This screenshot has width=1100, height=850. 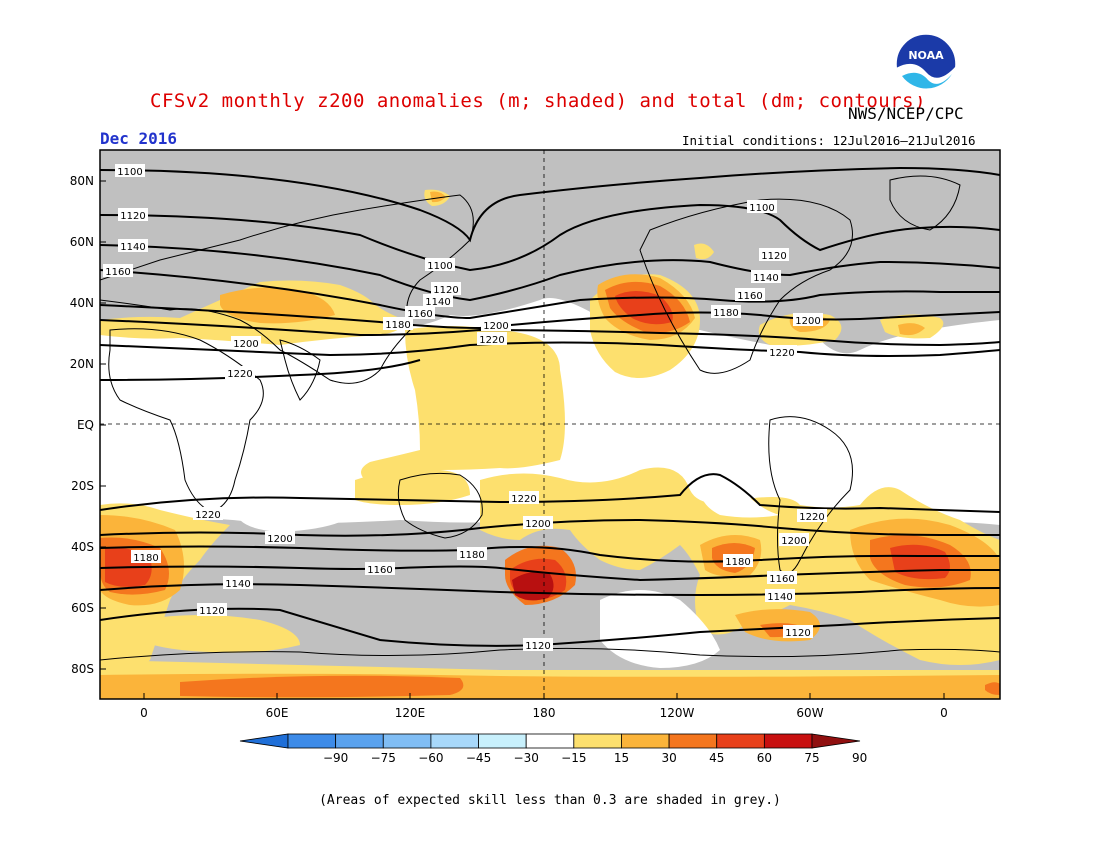 What do you see at coordinates (335, 758) in the screenshot?
I see `colorbar-tick-label: −90` at bounding box center [335, 758].